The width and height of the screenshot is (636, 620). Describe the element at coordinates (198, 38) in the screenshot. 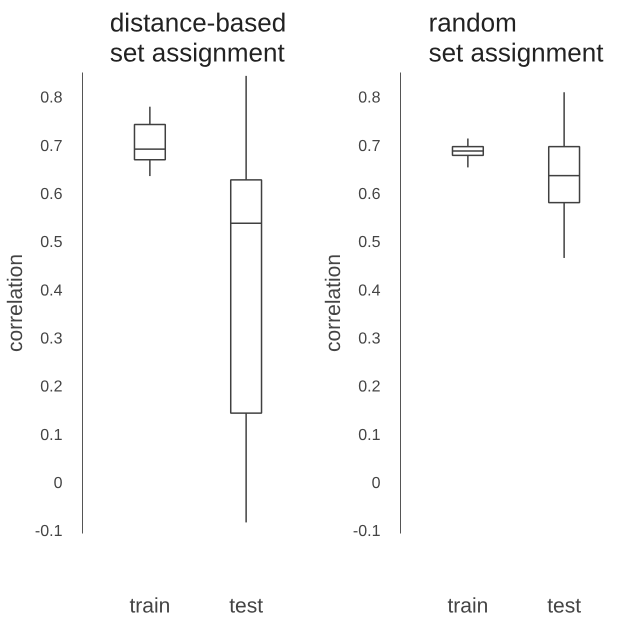

I see `chart-title: distance-based set assignment` at that location.